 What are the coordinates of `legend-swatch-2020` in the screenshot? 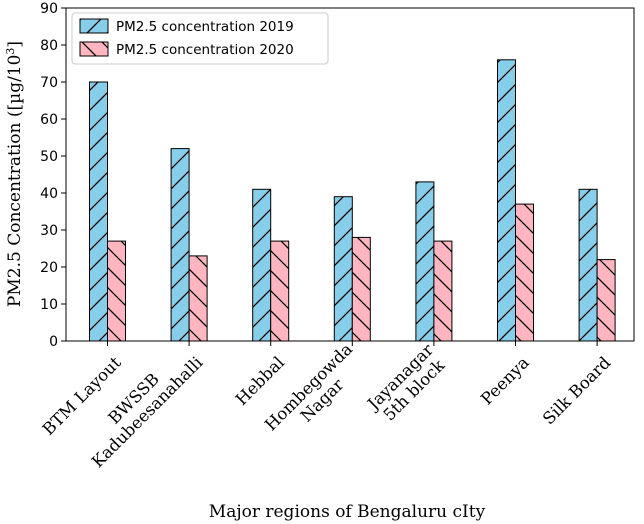 It's located at (94, 49).